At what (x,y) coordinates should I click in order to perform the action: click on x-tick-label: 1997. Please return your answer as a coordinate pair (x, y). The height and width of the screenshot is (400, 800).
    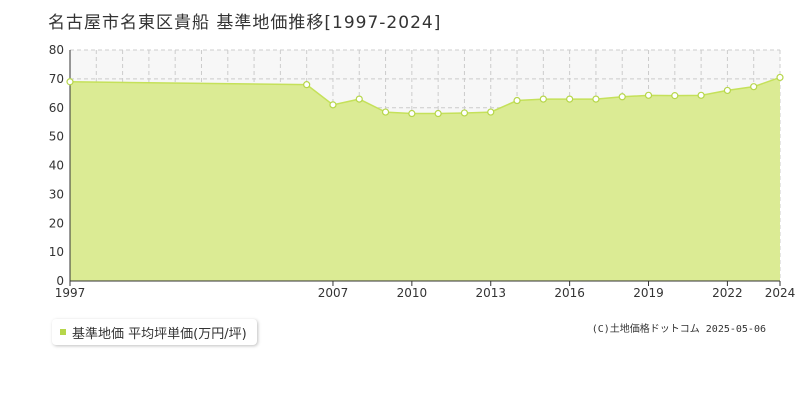
    Looking at the image, I should click on (70, 293).